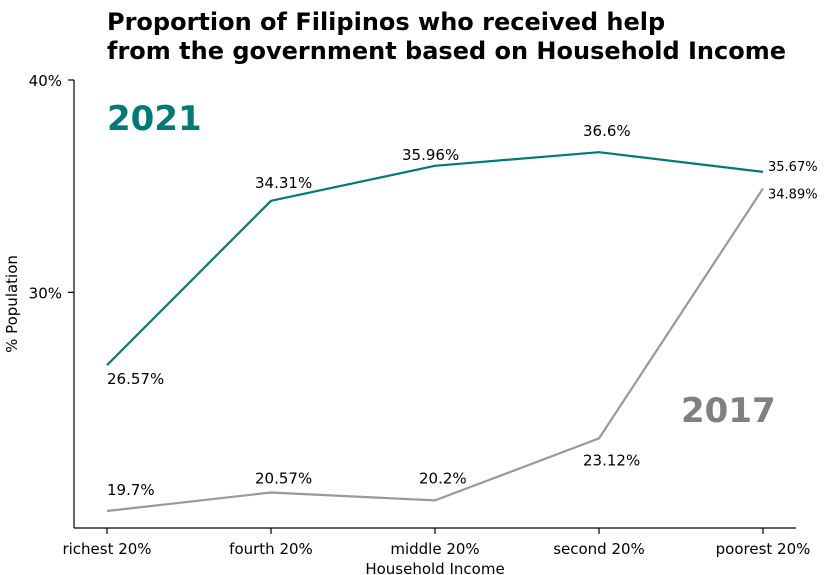 Image resolution: width=837 pixels, height=575 pixels. What do you see at coordinates (106, 549) in the screenshot?
I see `x-tick-label: richest 20%` at bounding box center [106, 549].